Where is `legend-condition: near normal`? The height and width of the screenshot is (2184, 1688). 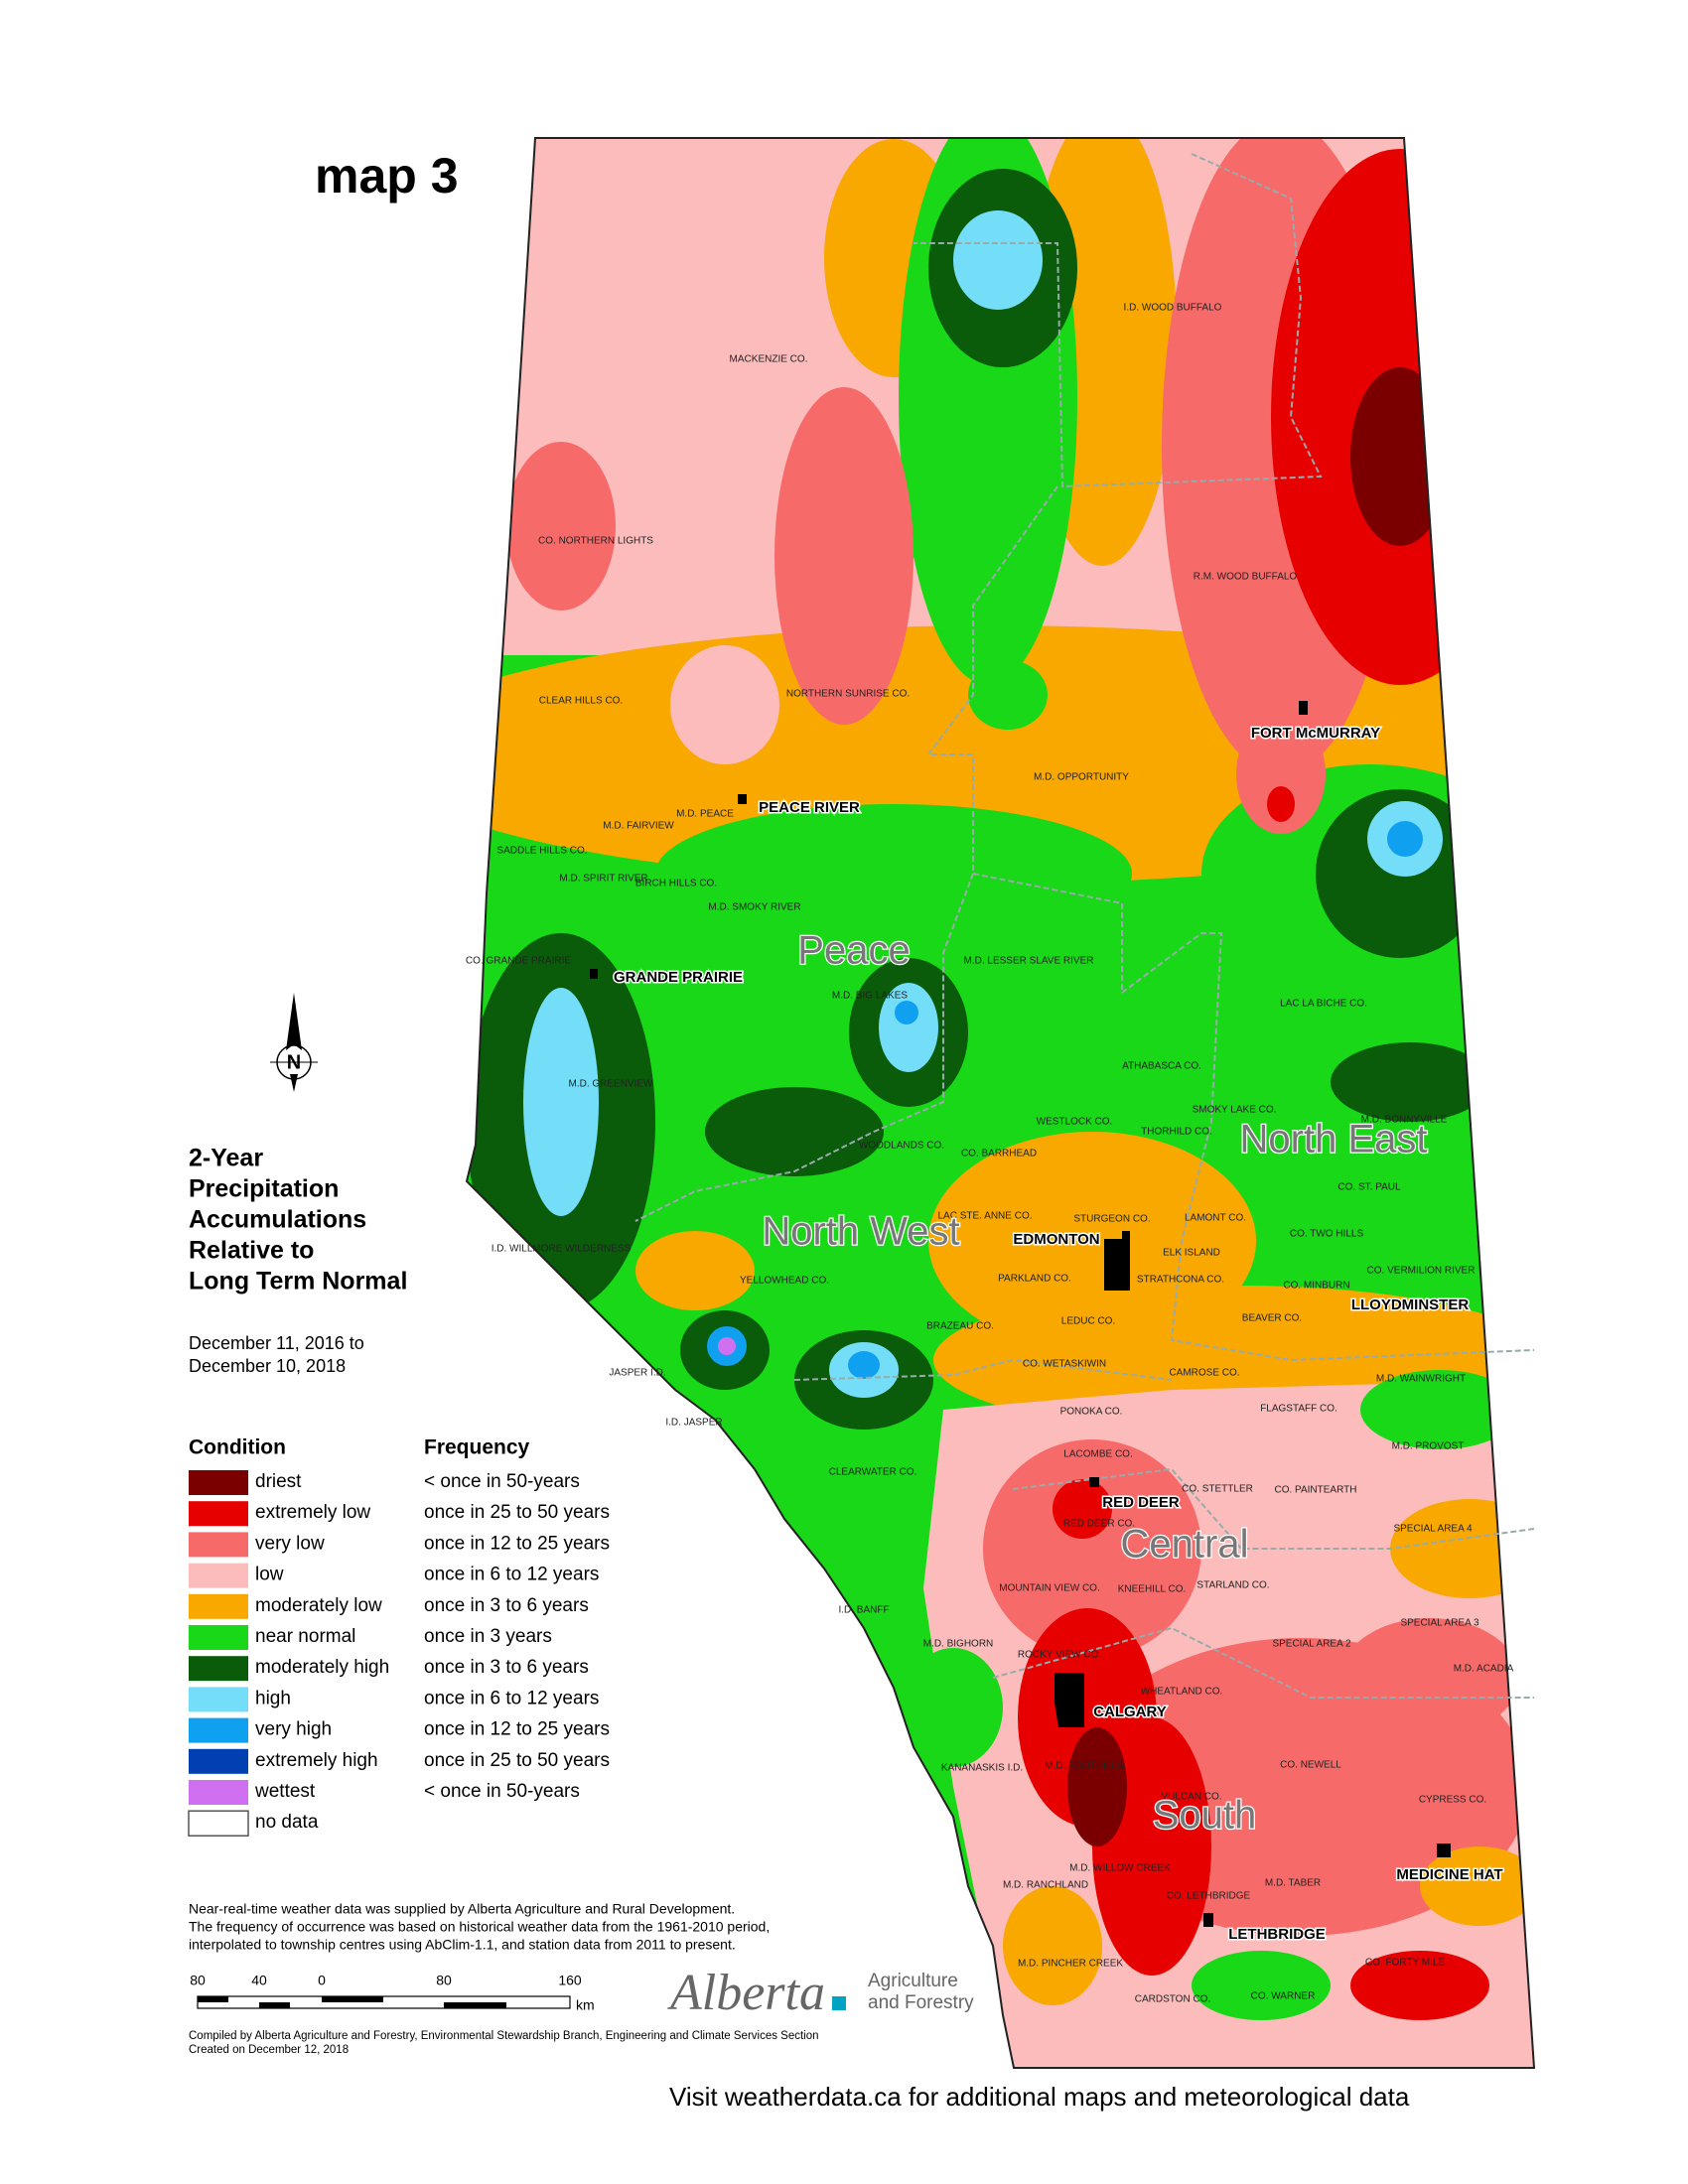
legend-condition: near normal is located at coordinates (305, 1636).